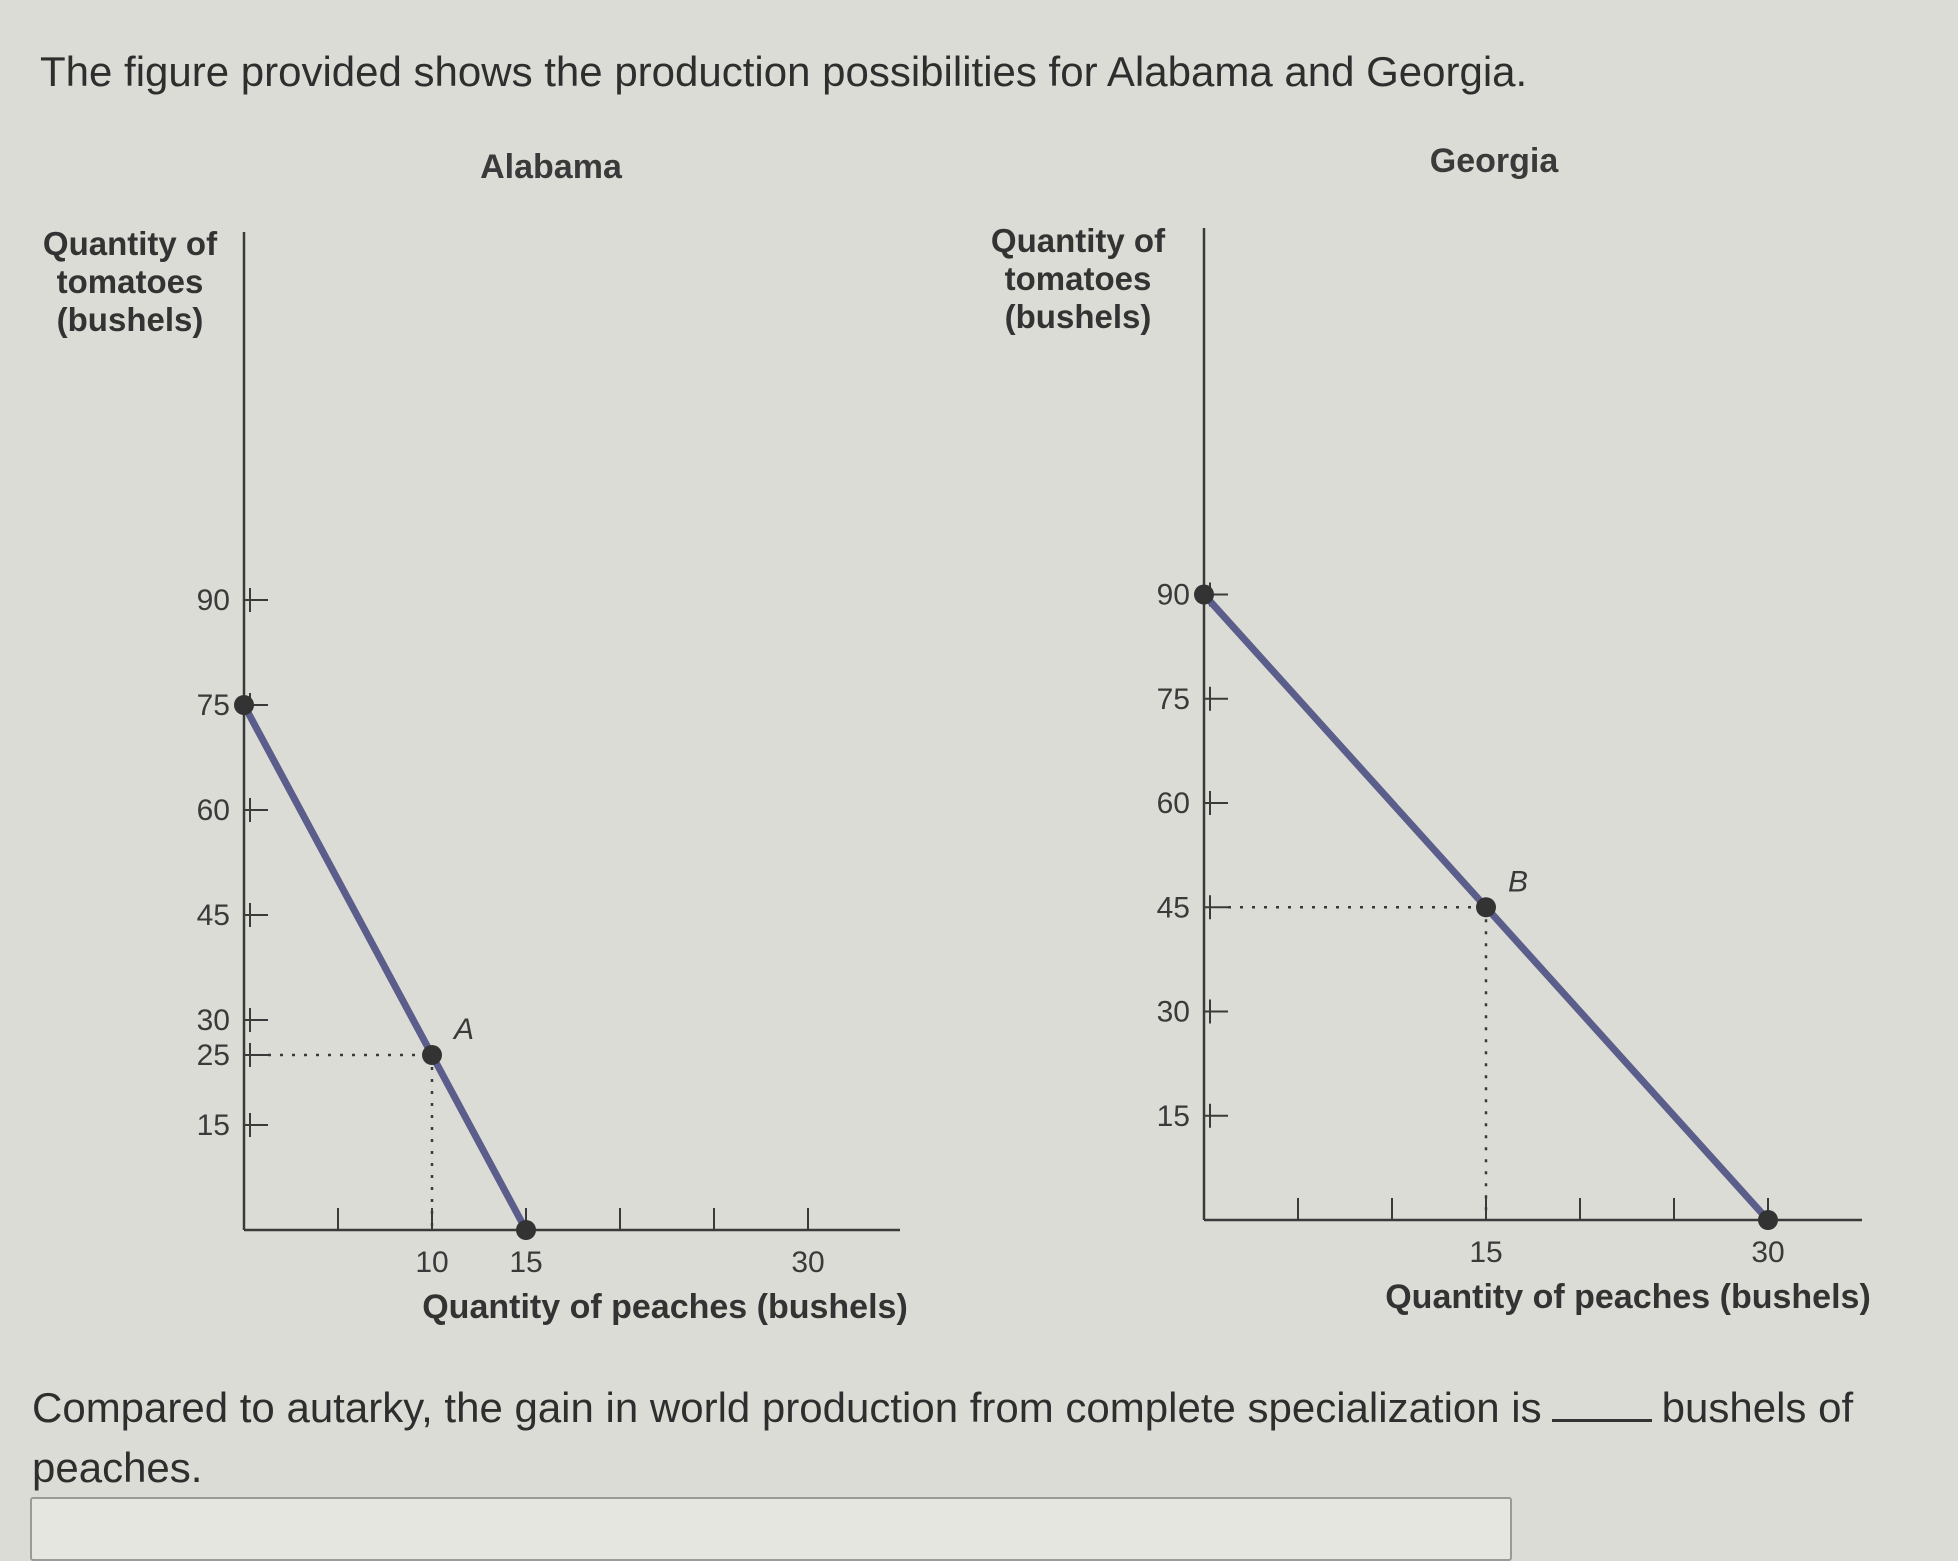 The height and width of the screenshot is (1561, 1958). What do you see at coordinates (1495, 161) in the screenshot?
I see `chart-title: Georgia` at bounding box center [1495, 161].